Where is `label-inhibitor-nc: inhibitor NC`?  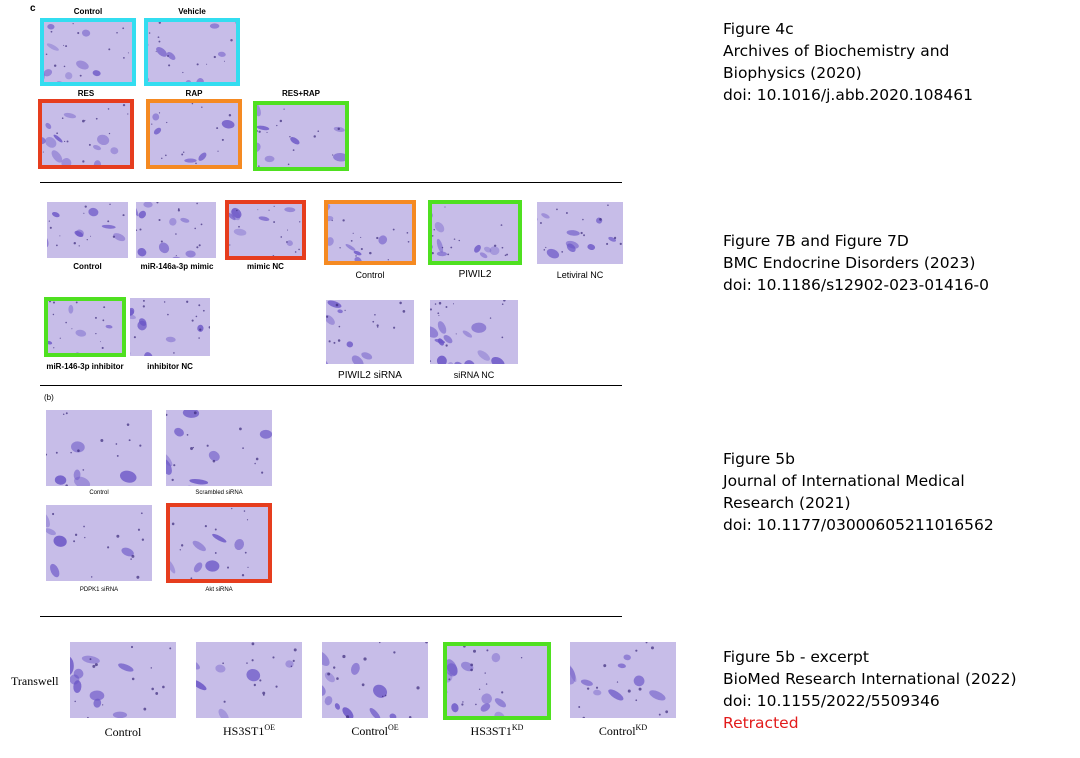
label-inhibitor-nc: inhibitor NC is located at coordinates (170, 366).